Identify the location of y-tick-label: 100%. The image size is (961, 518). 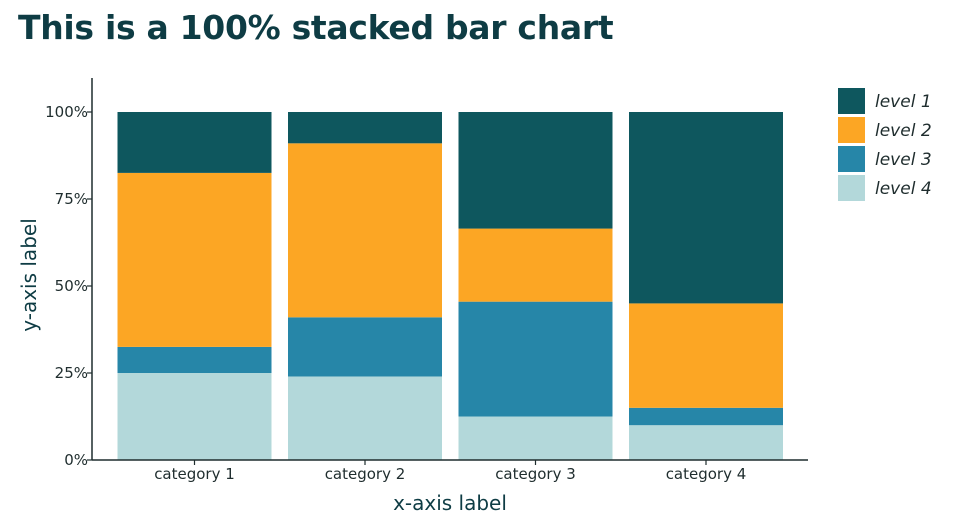
(66, 112).